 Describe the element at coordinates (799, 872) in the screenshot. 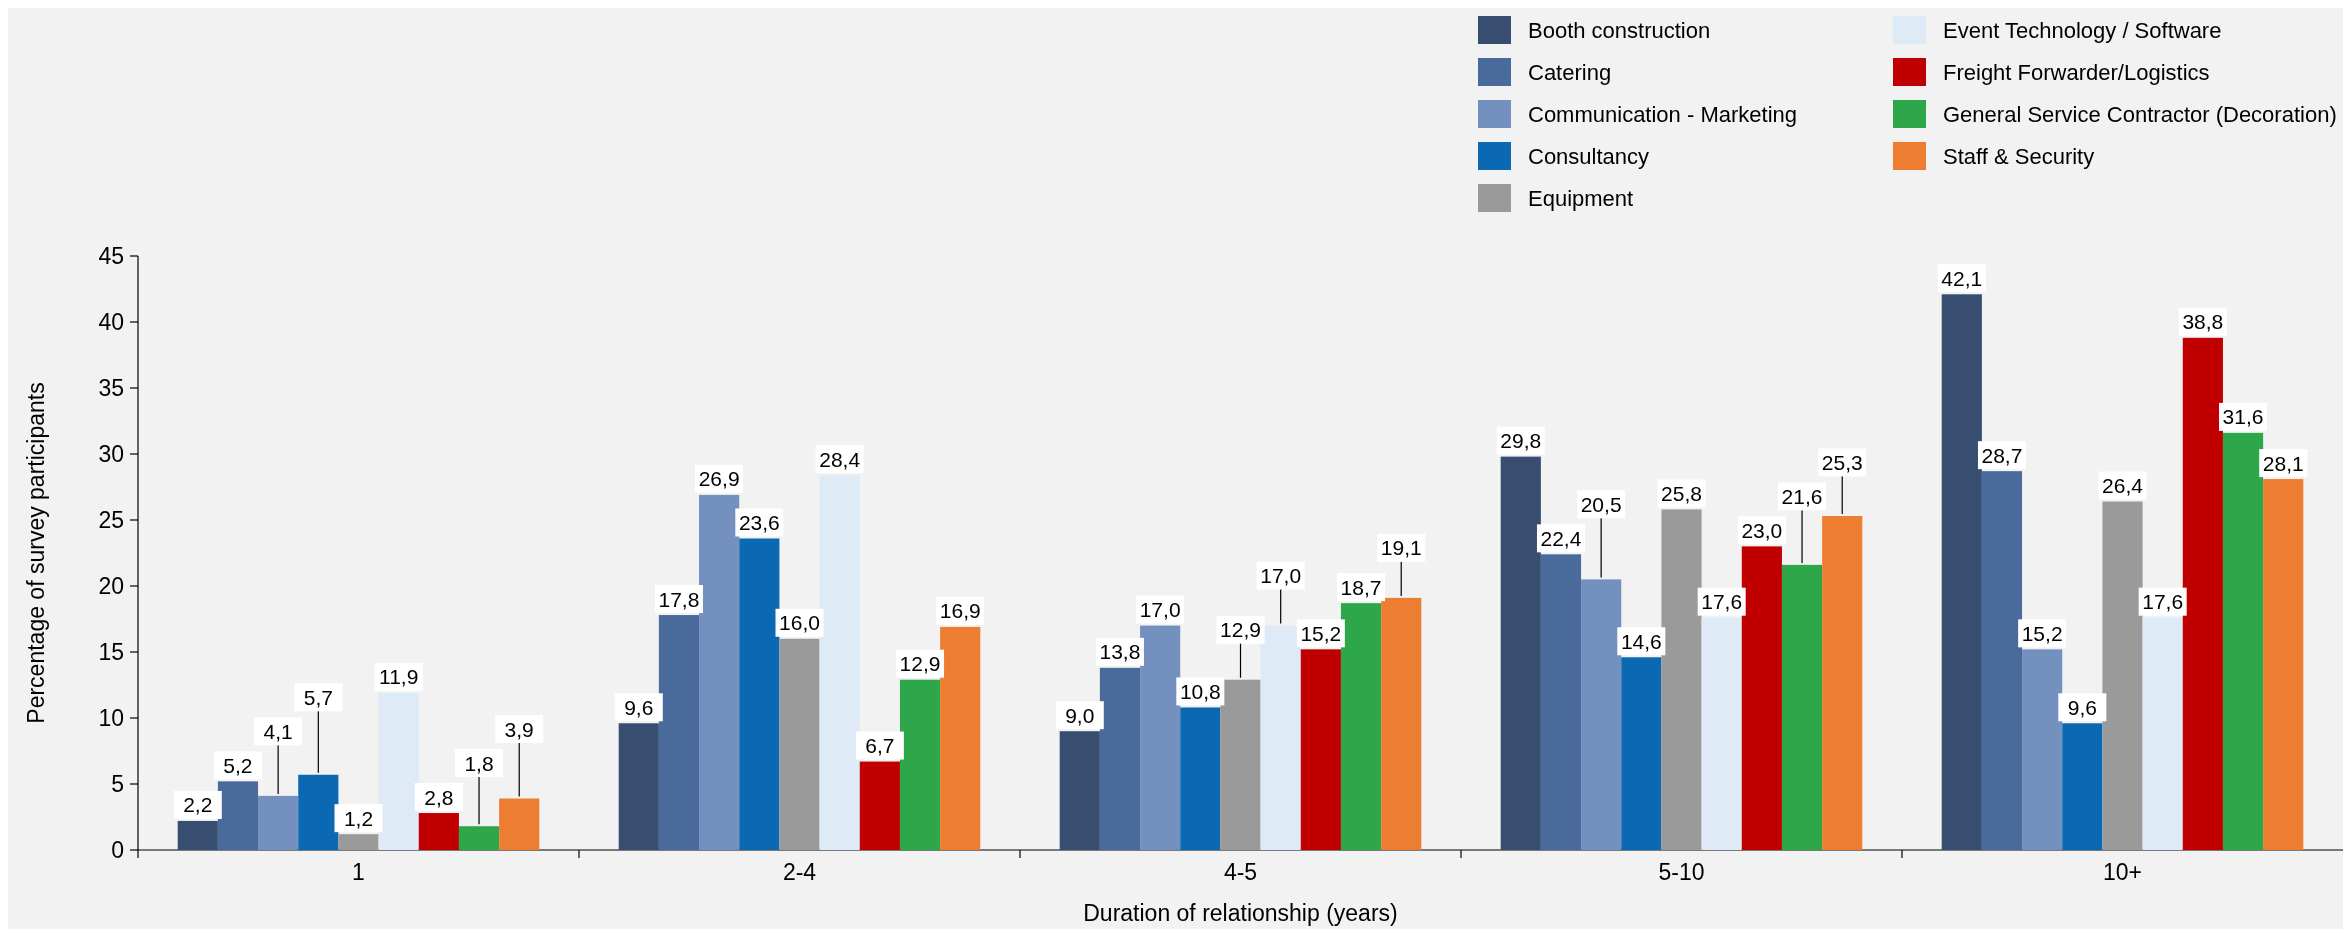

I see `x-tick-label: 2-4` at that location.